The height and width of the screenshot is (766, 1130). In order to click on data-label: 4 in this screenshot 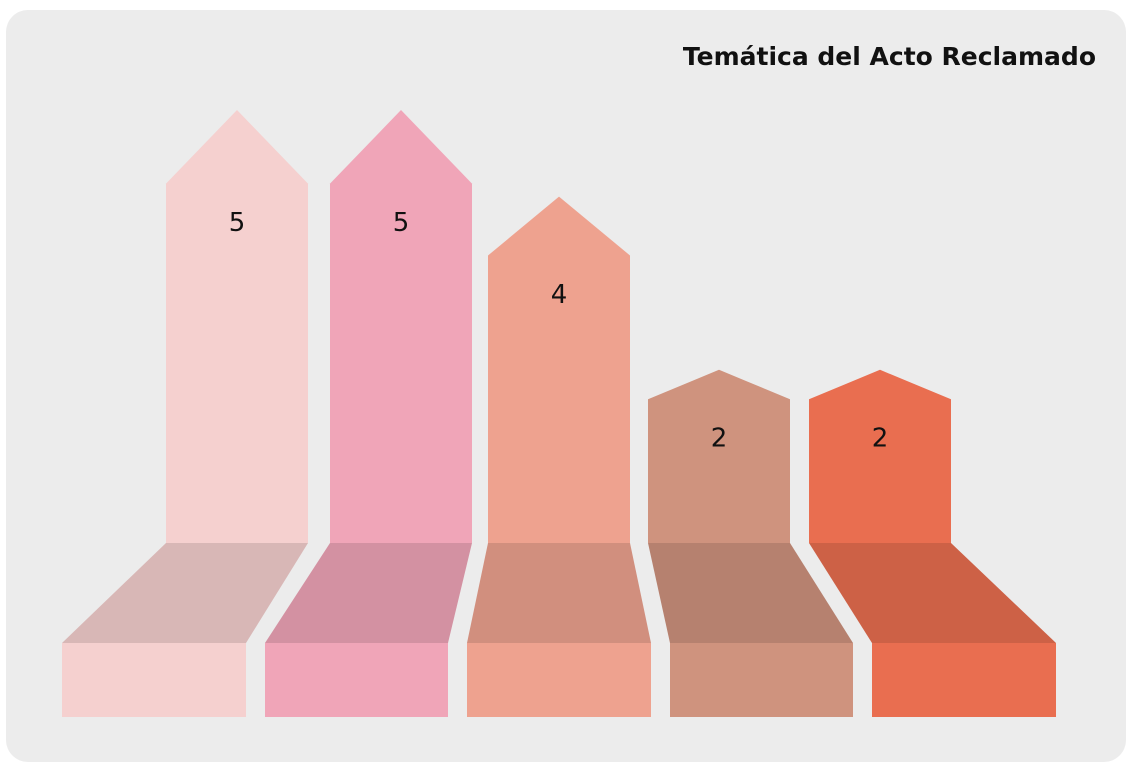, I will do `click(559, 295)`.